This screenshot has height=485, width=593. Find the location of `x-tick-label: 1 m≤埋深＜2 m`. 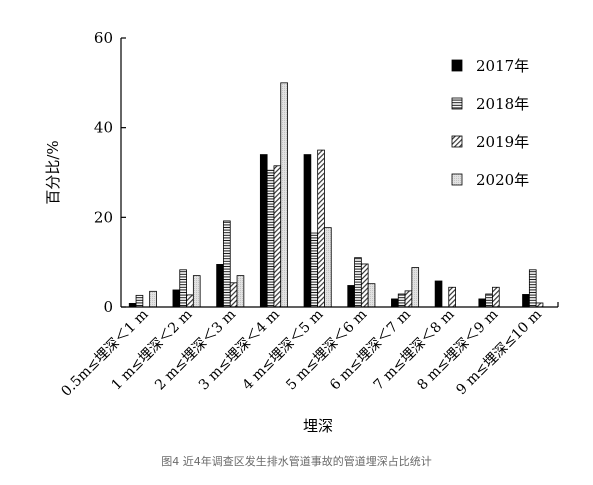

x-tick-label: 1 m≤埋深＜2 m is located at coordinates (151, 350).